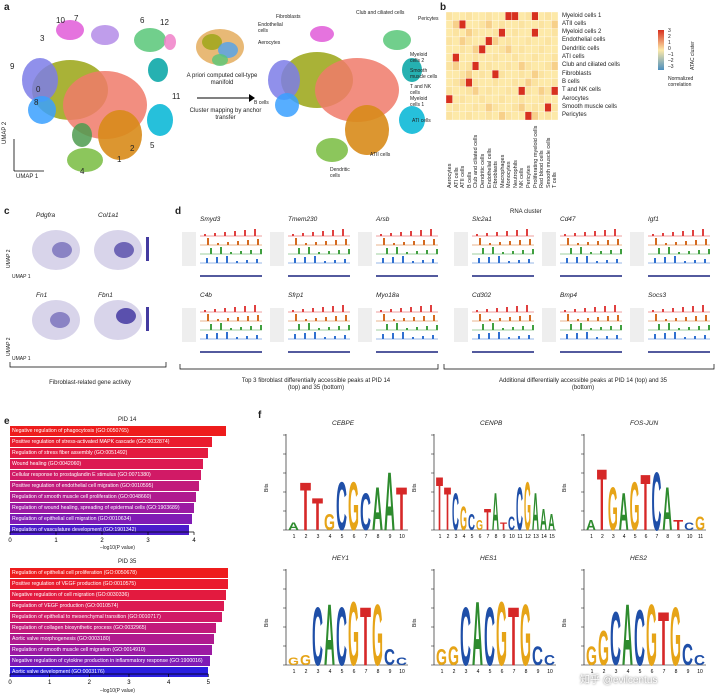  What do you see at coordinates (565, 487) in the screenshot?
I see `motif-bits-label: Bits` at bounding box center [565, 487].